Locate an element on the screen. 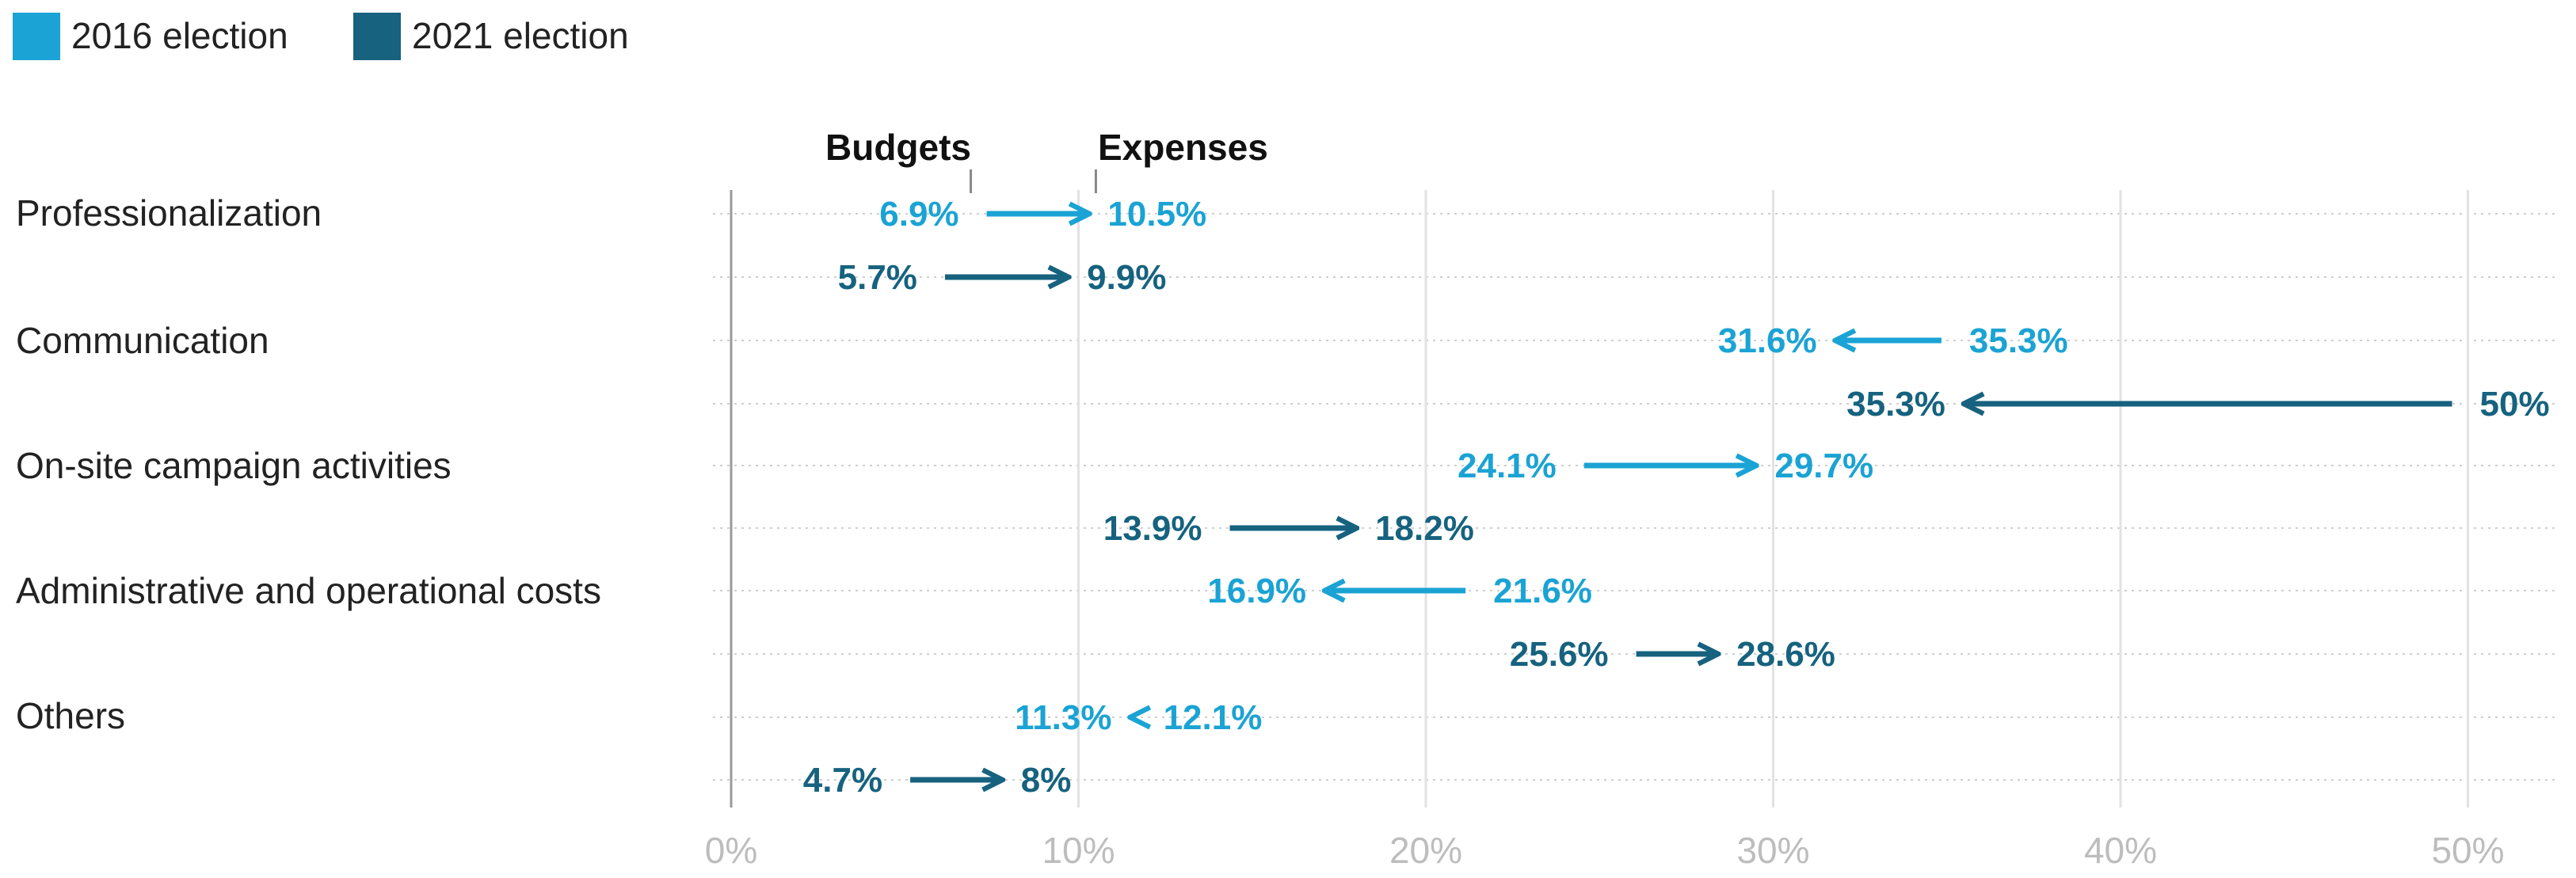 Image resolution: width=2576 pixels, height=878 pixels. arrow-group: 35.3% 31.6% is located at coordinates (1893, 340).